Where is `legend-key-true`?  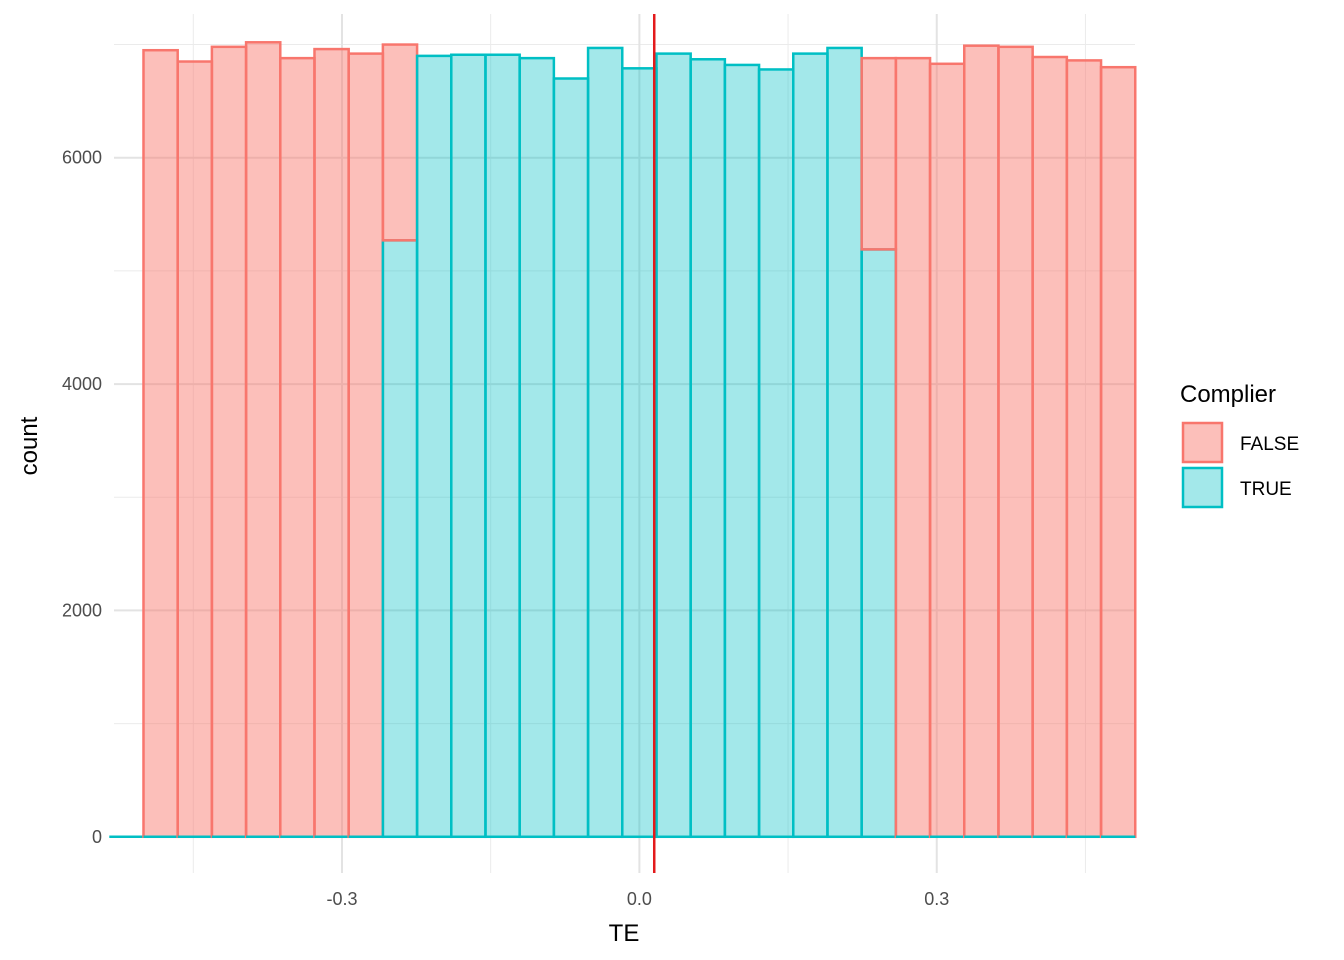 legend-key-true is located at coordinates (1202, 487).